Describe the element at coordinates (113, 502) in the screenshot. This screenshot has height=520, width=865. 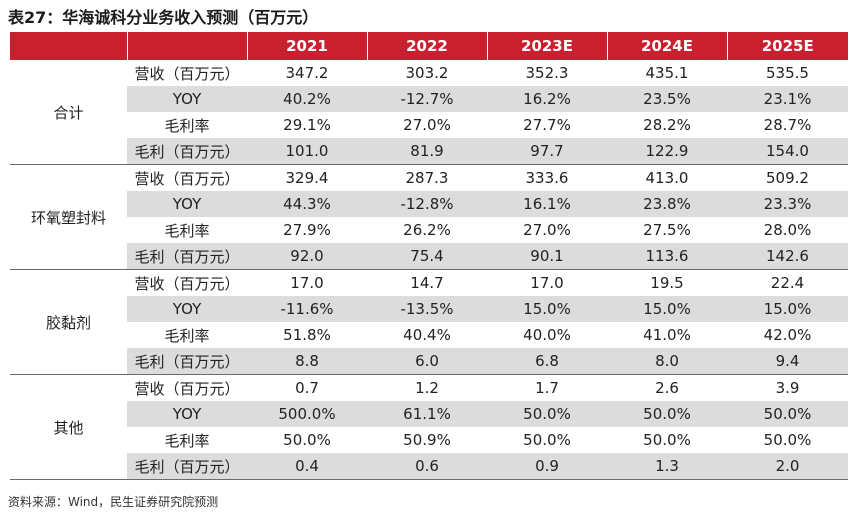
I see `source-note: 资料来源：Wind，民生证券研究院预测` at that location.